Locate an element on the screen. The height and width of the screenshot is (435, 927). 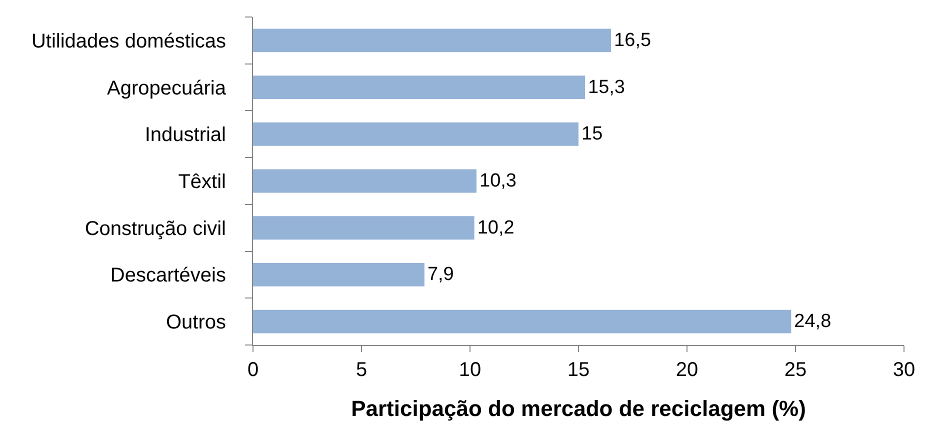
y-tick-label: Industrial is located at coordinates (185, 135).